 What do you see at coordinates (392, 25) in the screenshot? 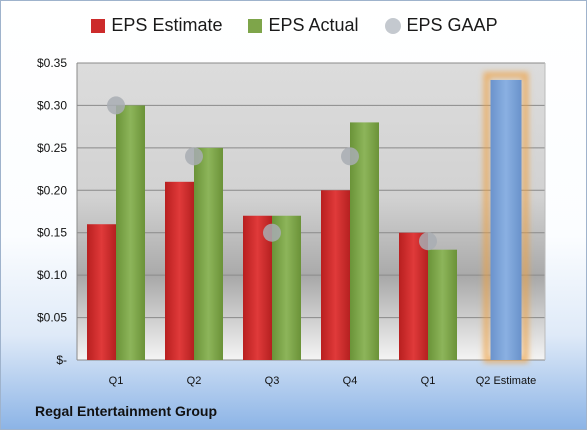
I see `legend-swatch-eps-gaap` at bounding box center [392, 25].